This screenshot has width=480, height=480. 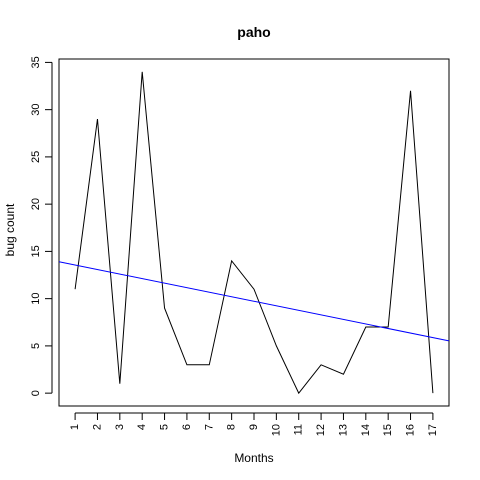 I want to click on x-tick-label-8: 8, so click(x=232, y=427).